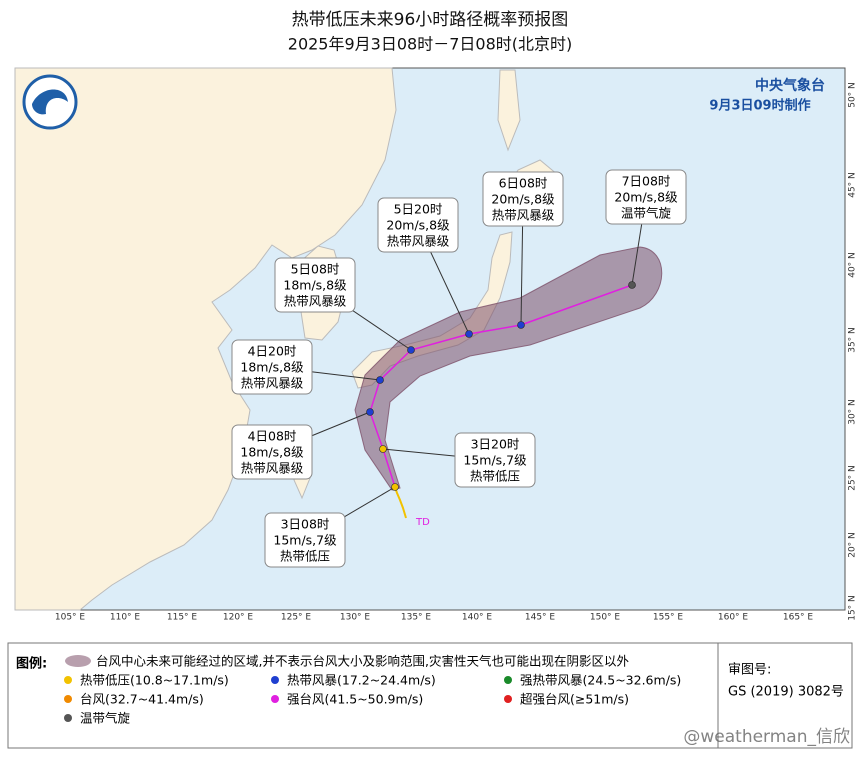  What do you see at coordinates (749, 670) in the screenshot?
I see `approval-label: 审图号:` at bounding box center [749, 670].